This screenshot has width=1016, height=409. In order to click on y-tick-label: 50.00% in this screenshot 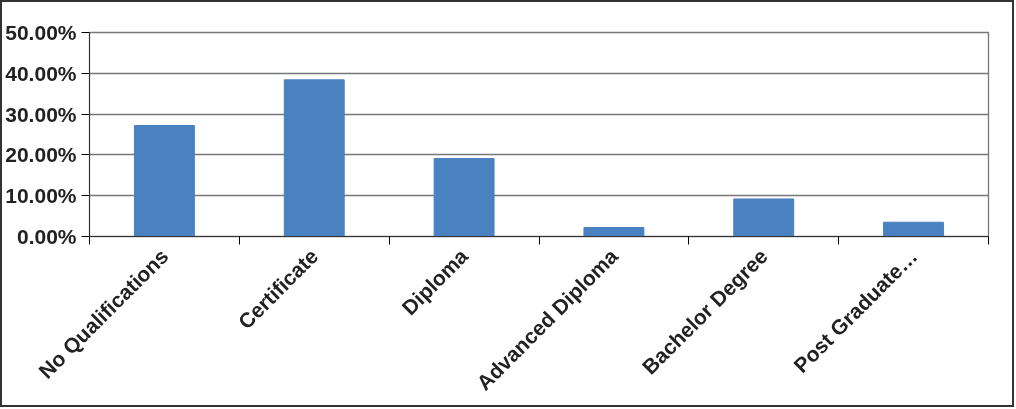, I will do `click(41, 32)`.